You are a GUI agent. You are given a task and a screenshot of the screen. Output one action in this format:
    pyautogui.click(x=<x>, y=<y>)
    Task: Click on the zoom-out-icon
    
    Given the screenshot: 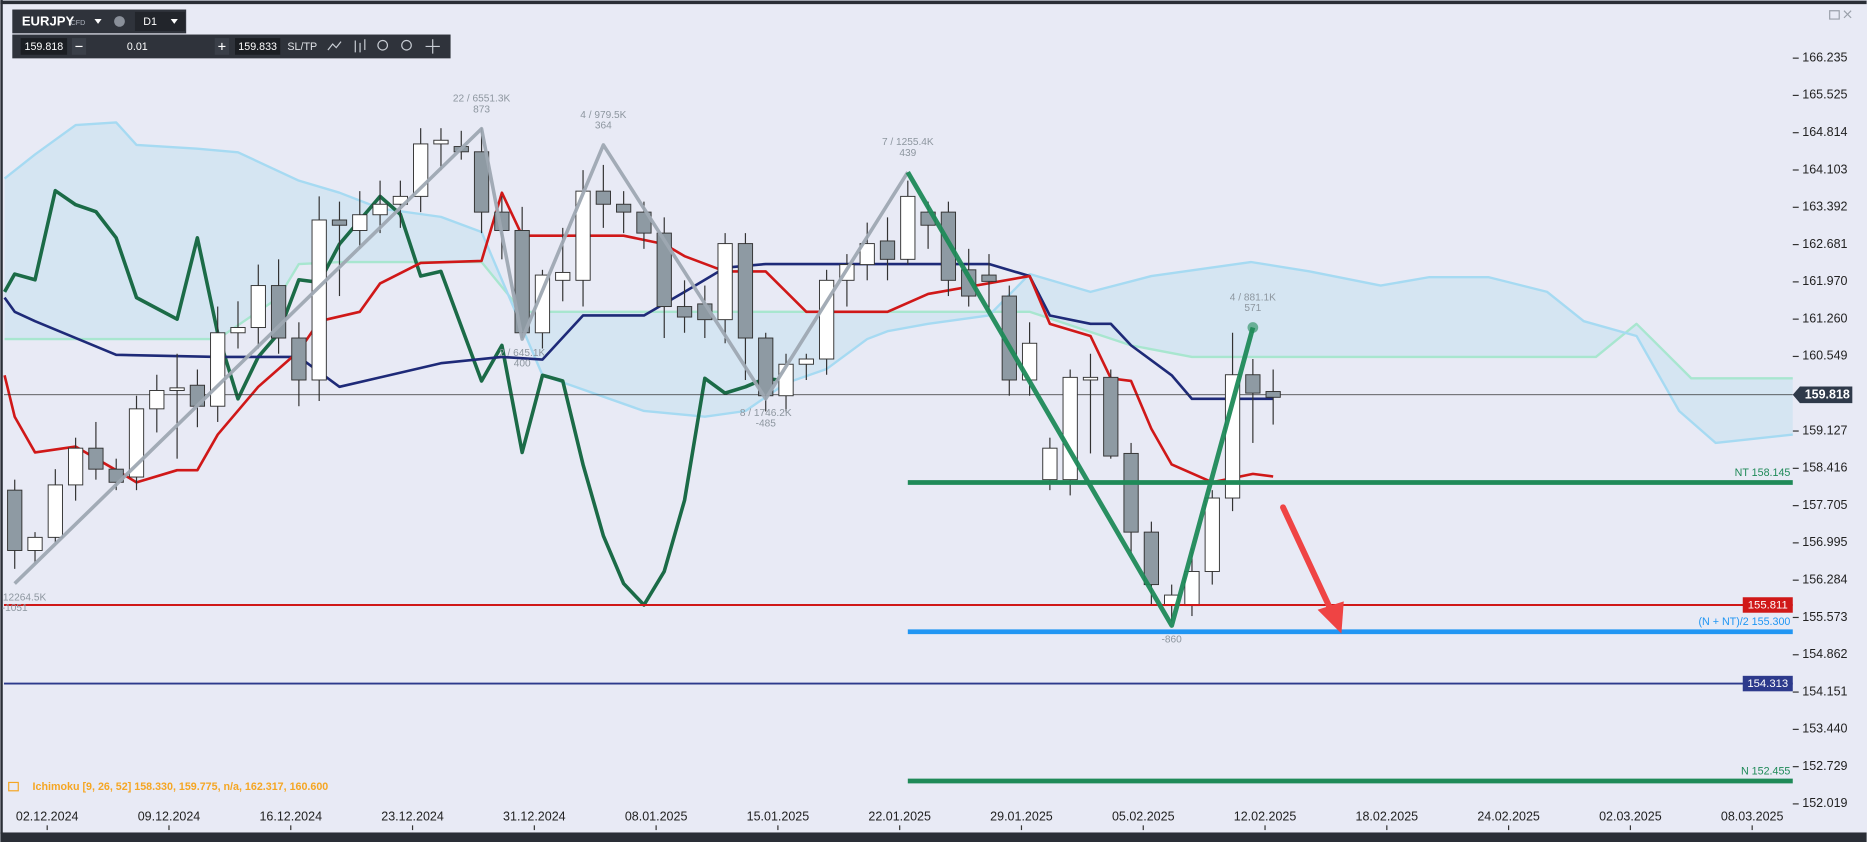 What is the action you would take?
    pyautogui.click(x=383, y=45)
    